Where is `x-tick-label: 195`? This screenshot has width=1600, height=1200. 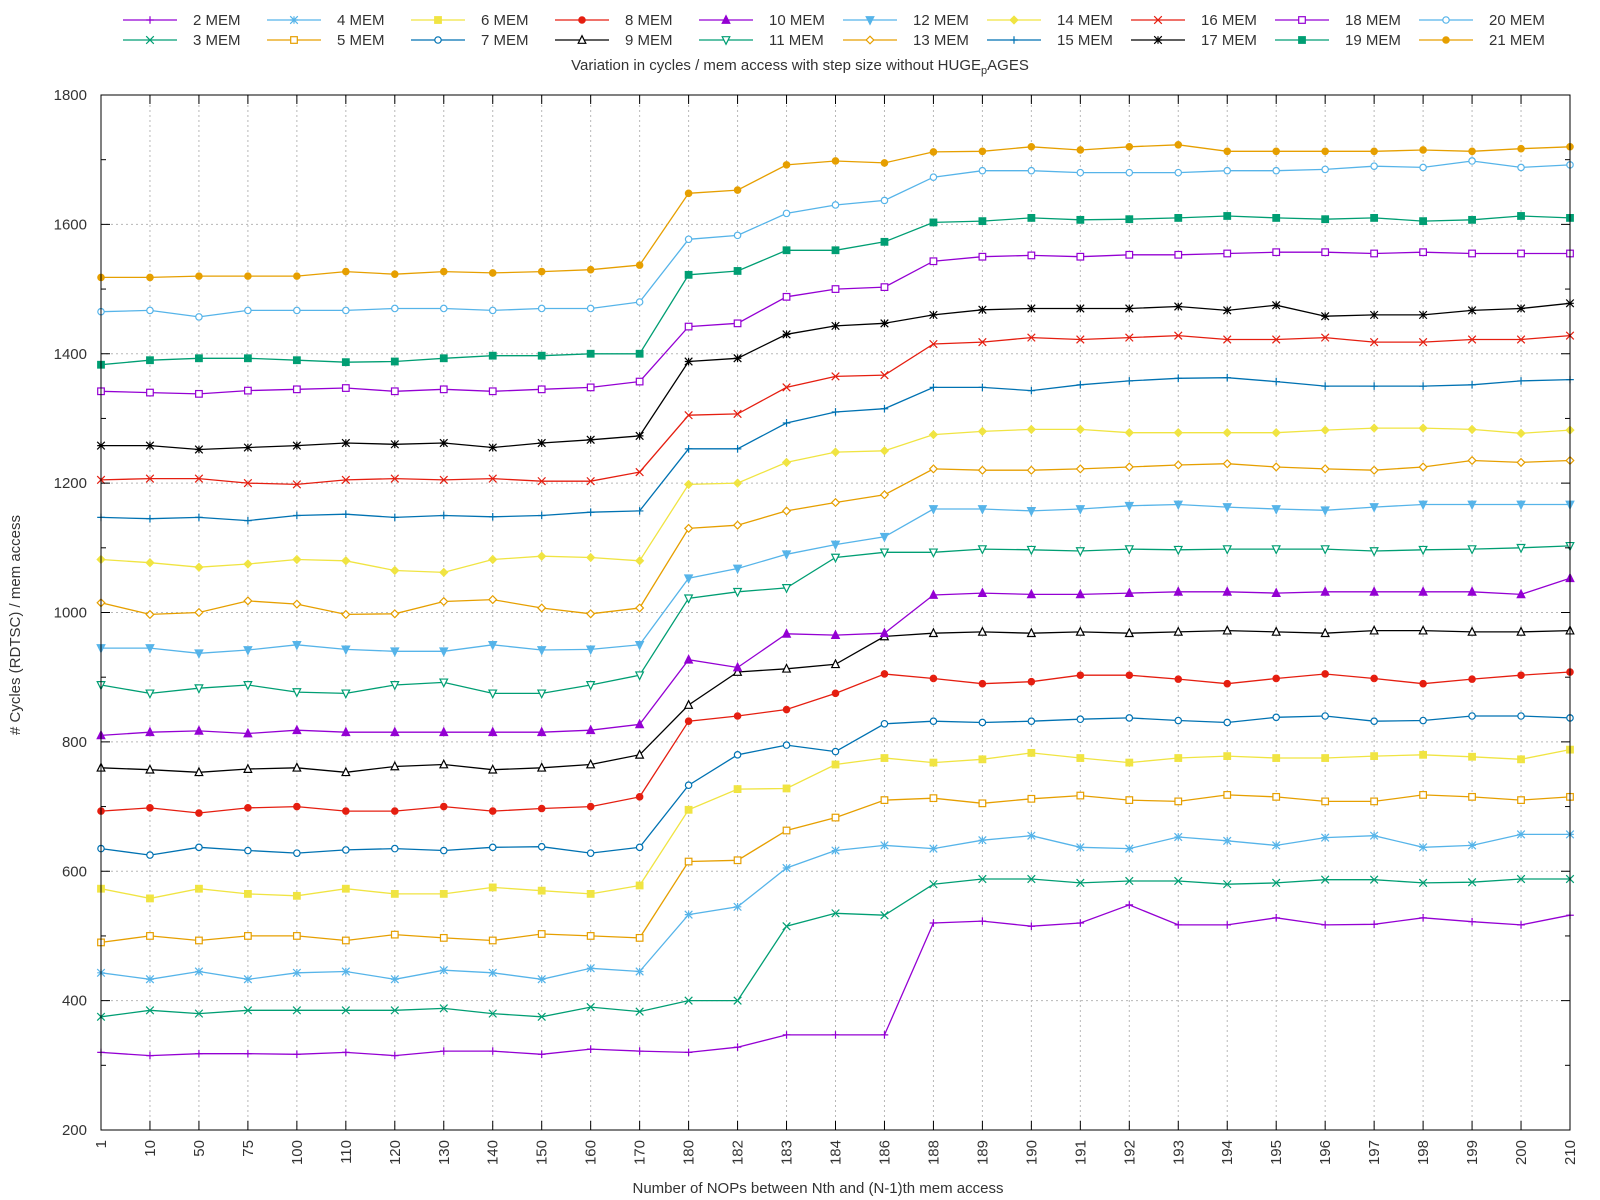
x-tick-label: 195 is located at coordinates (1276, 1152).